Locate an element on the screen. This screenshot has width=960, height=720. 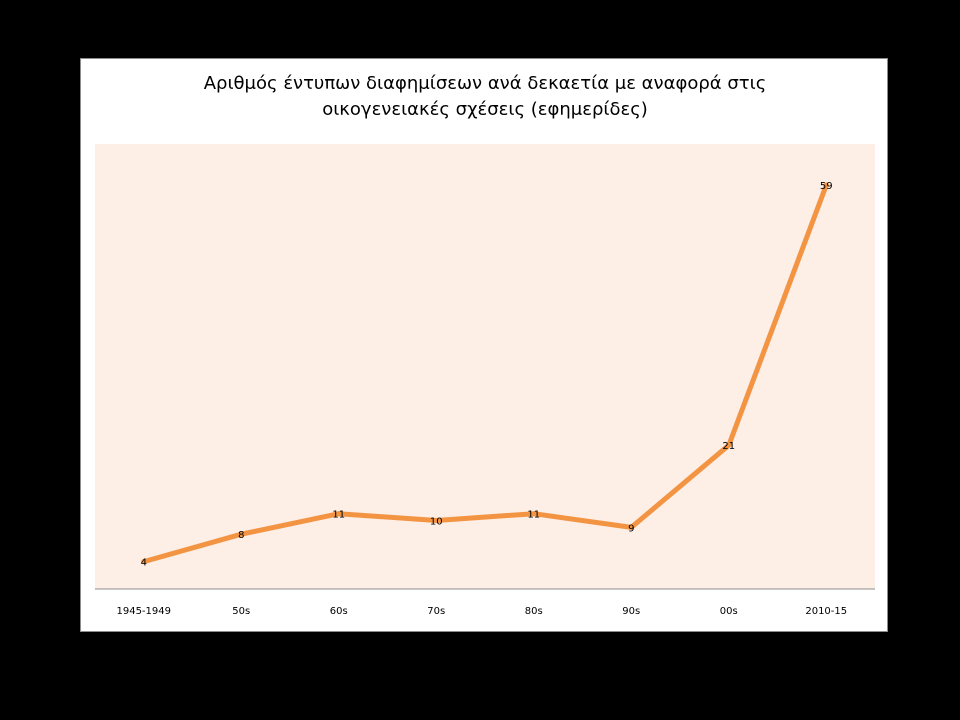
x-tick-label: 50s is located at coordinates (241, 611).